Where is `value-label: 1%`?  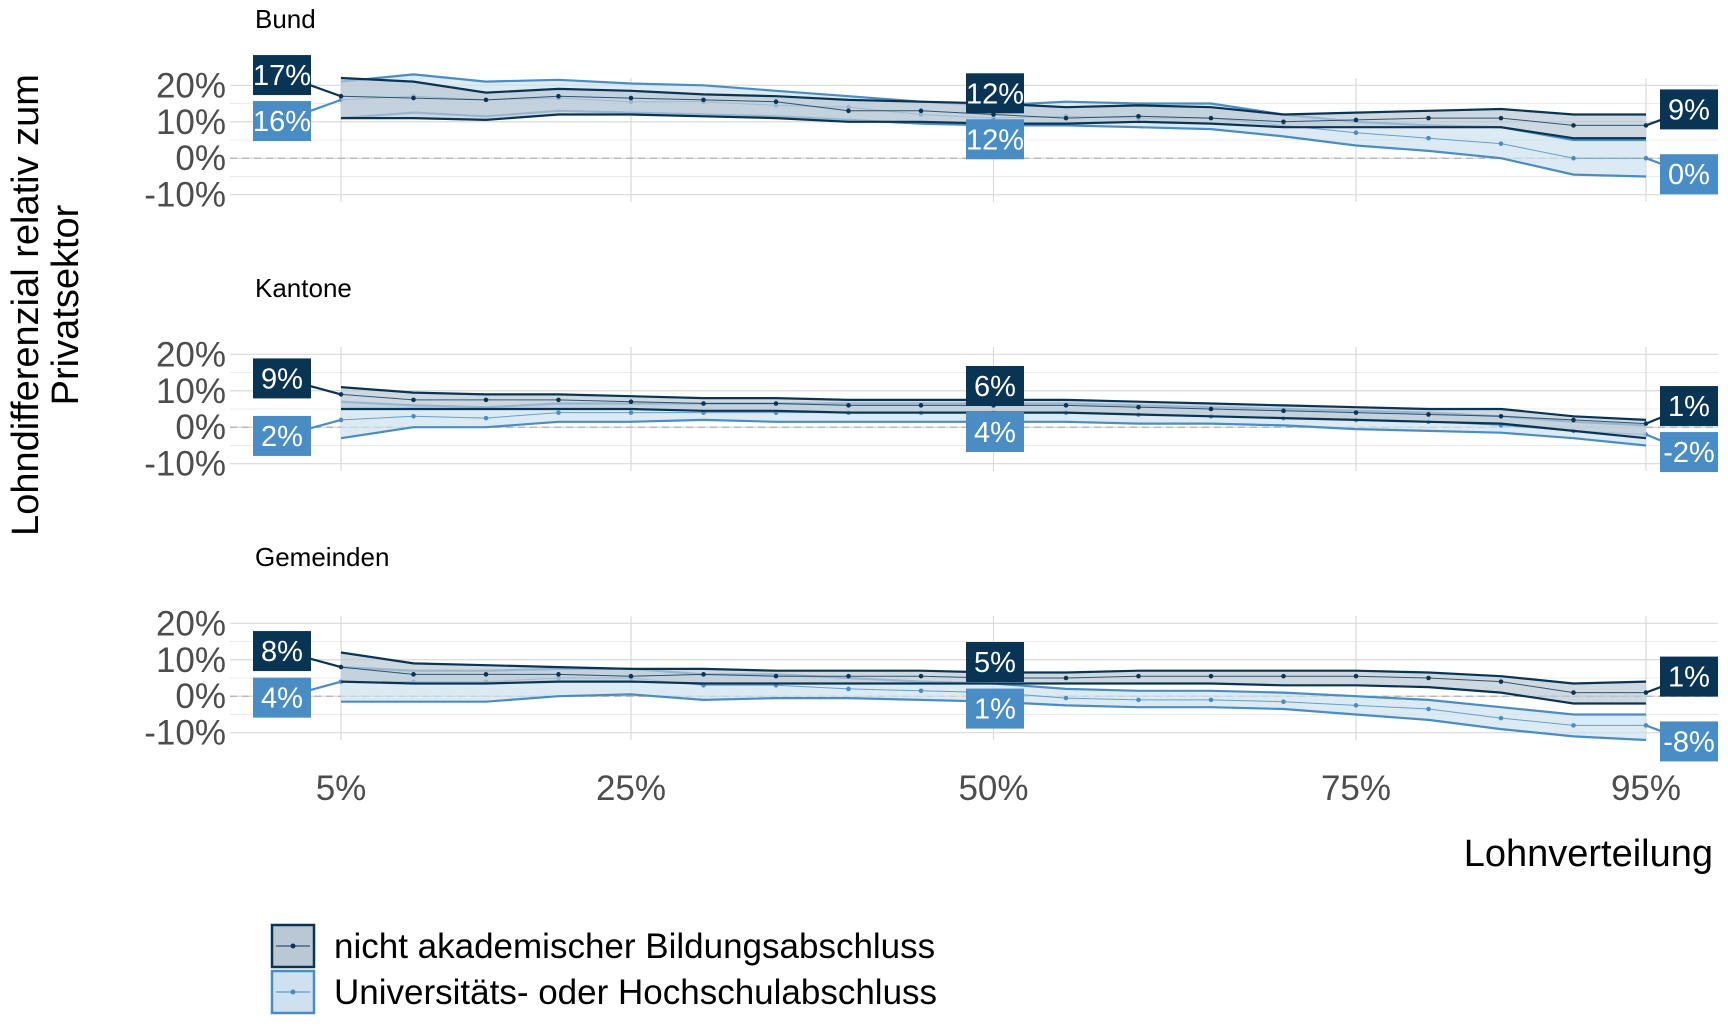
value-label: 1% is located at coordinates (995, 710).